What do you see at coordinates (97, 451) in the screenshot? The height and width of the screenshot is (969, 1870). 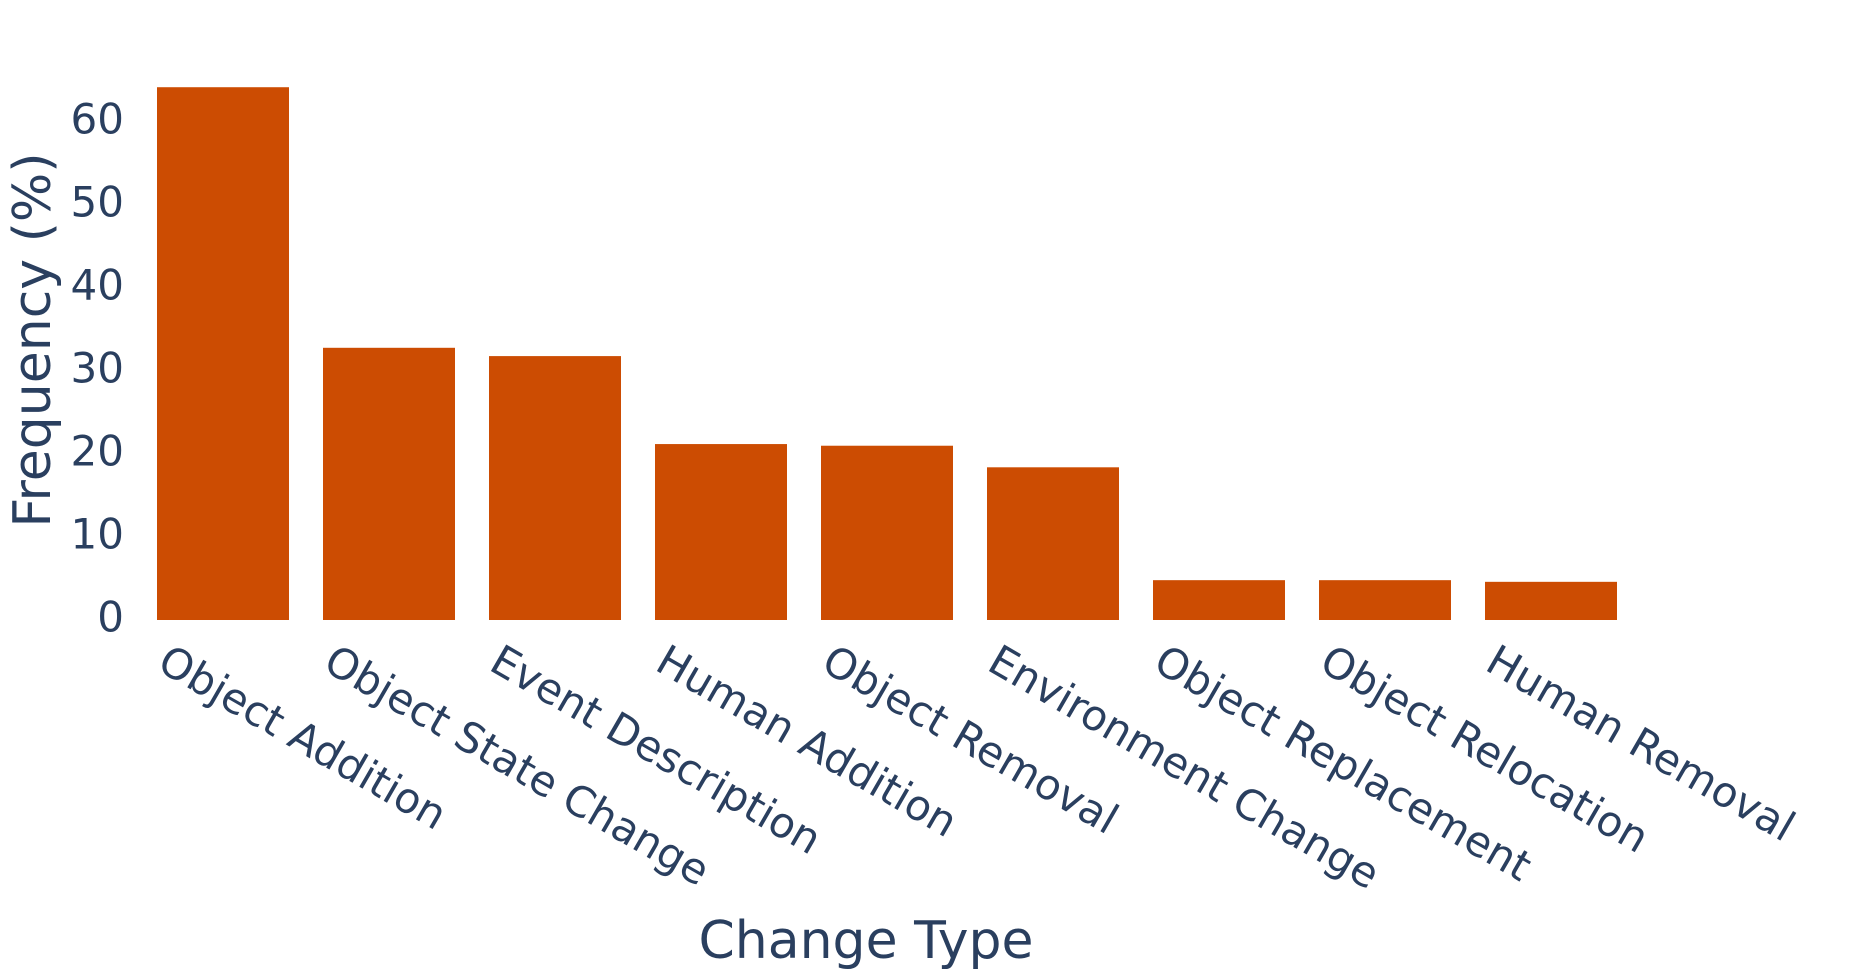 I see `y-tick-label: 20` at bounding box center [97, 451].